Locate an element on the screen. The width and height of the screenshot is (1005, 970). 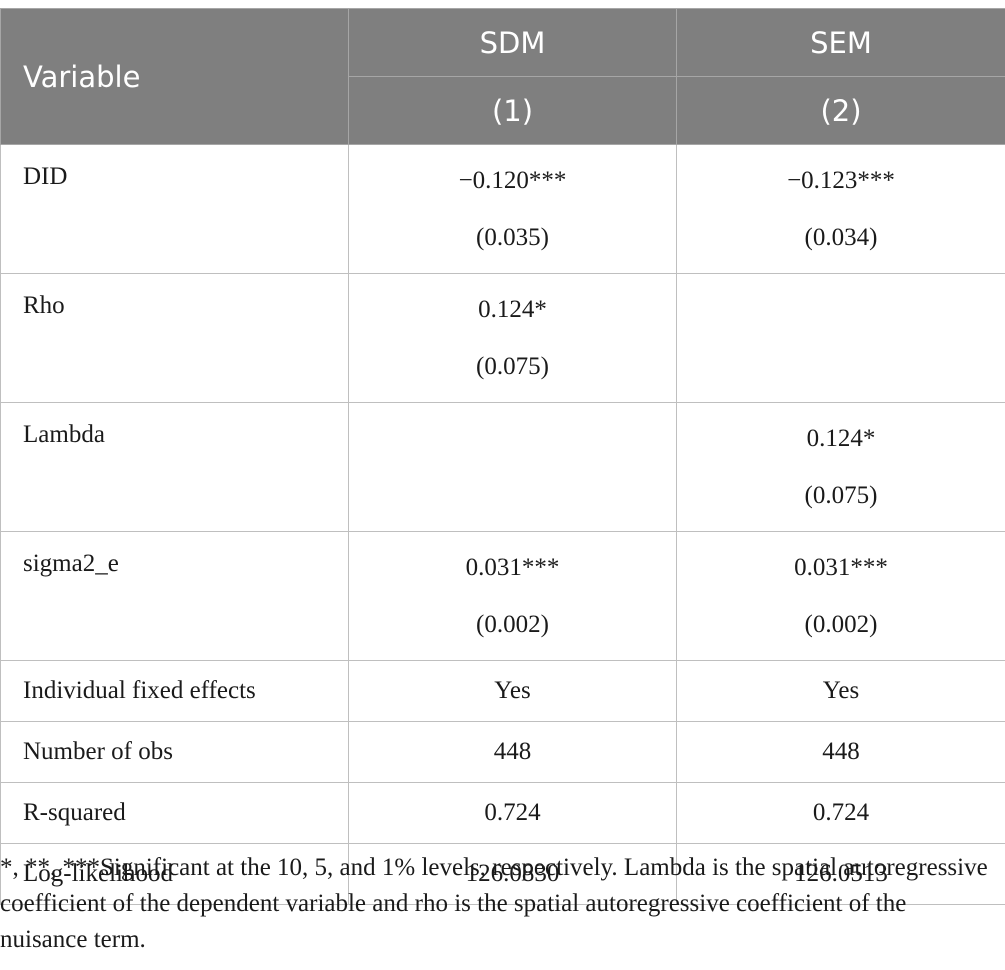
cell-col2: 126.0513 is located at coordinates (840, 874).